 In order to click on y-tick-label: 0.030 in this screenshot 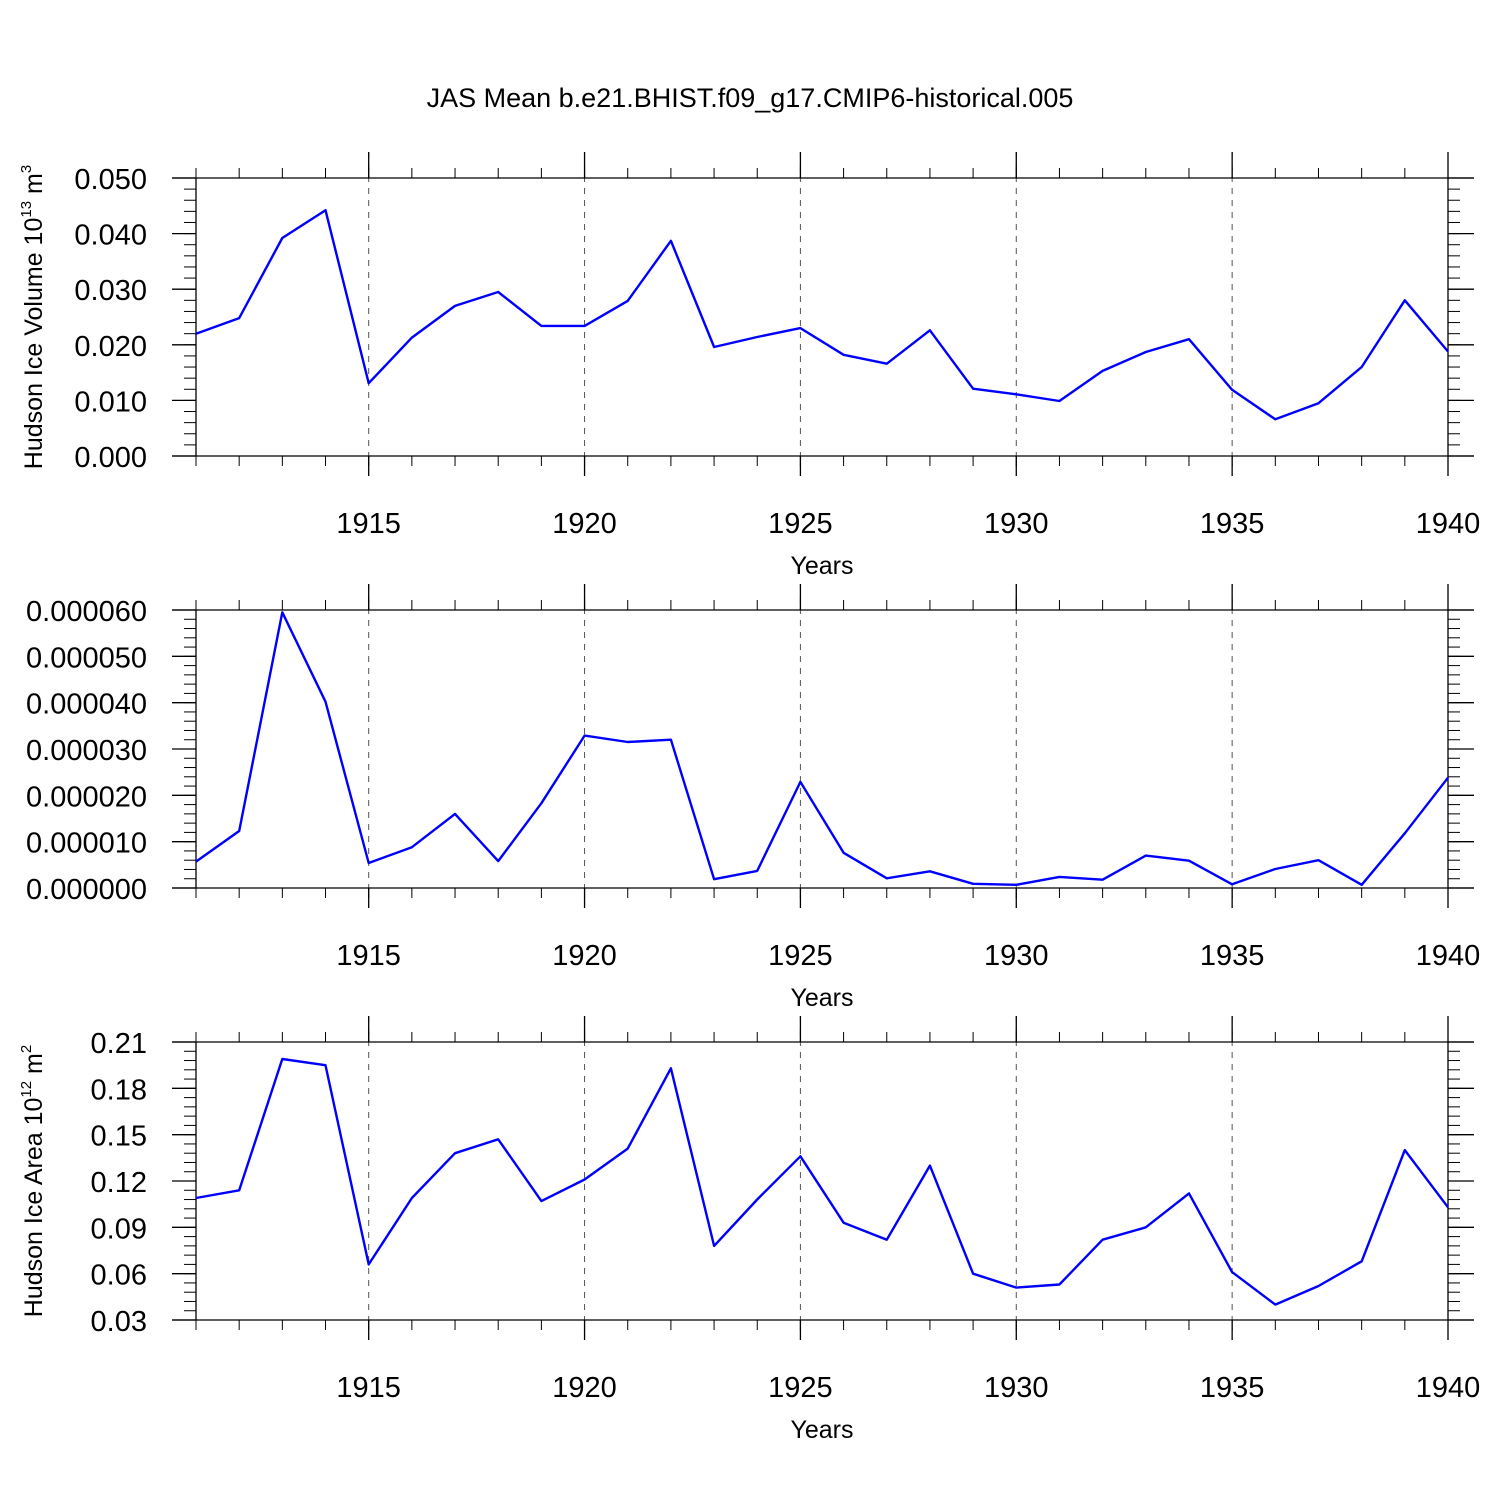, I will do `click(110, 291)`.